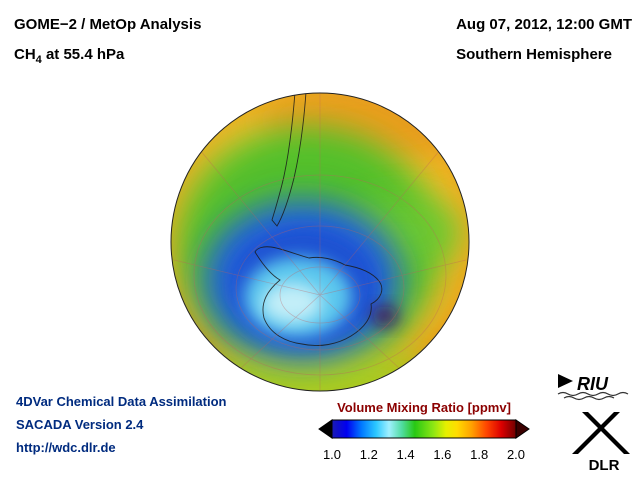  Describe the element at coordinates (25, 54) in the screenshot. I see `species-prefix: CH` at that location.